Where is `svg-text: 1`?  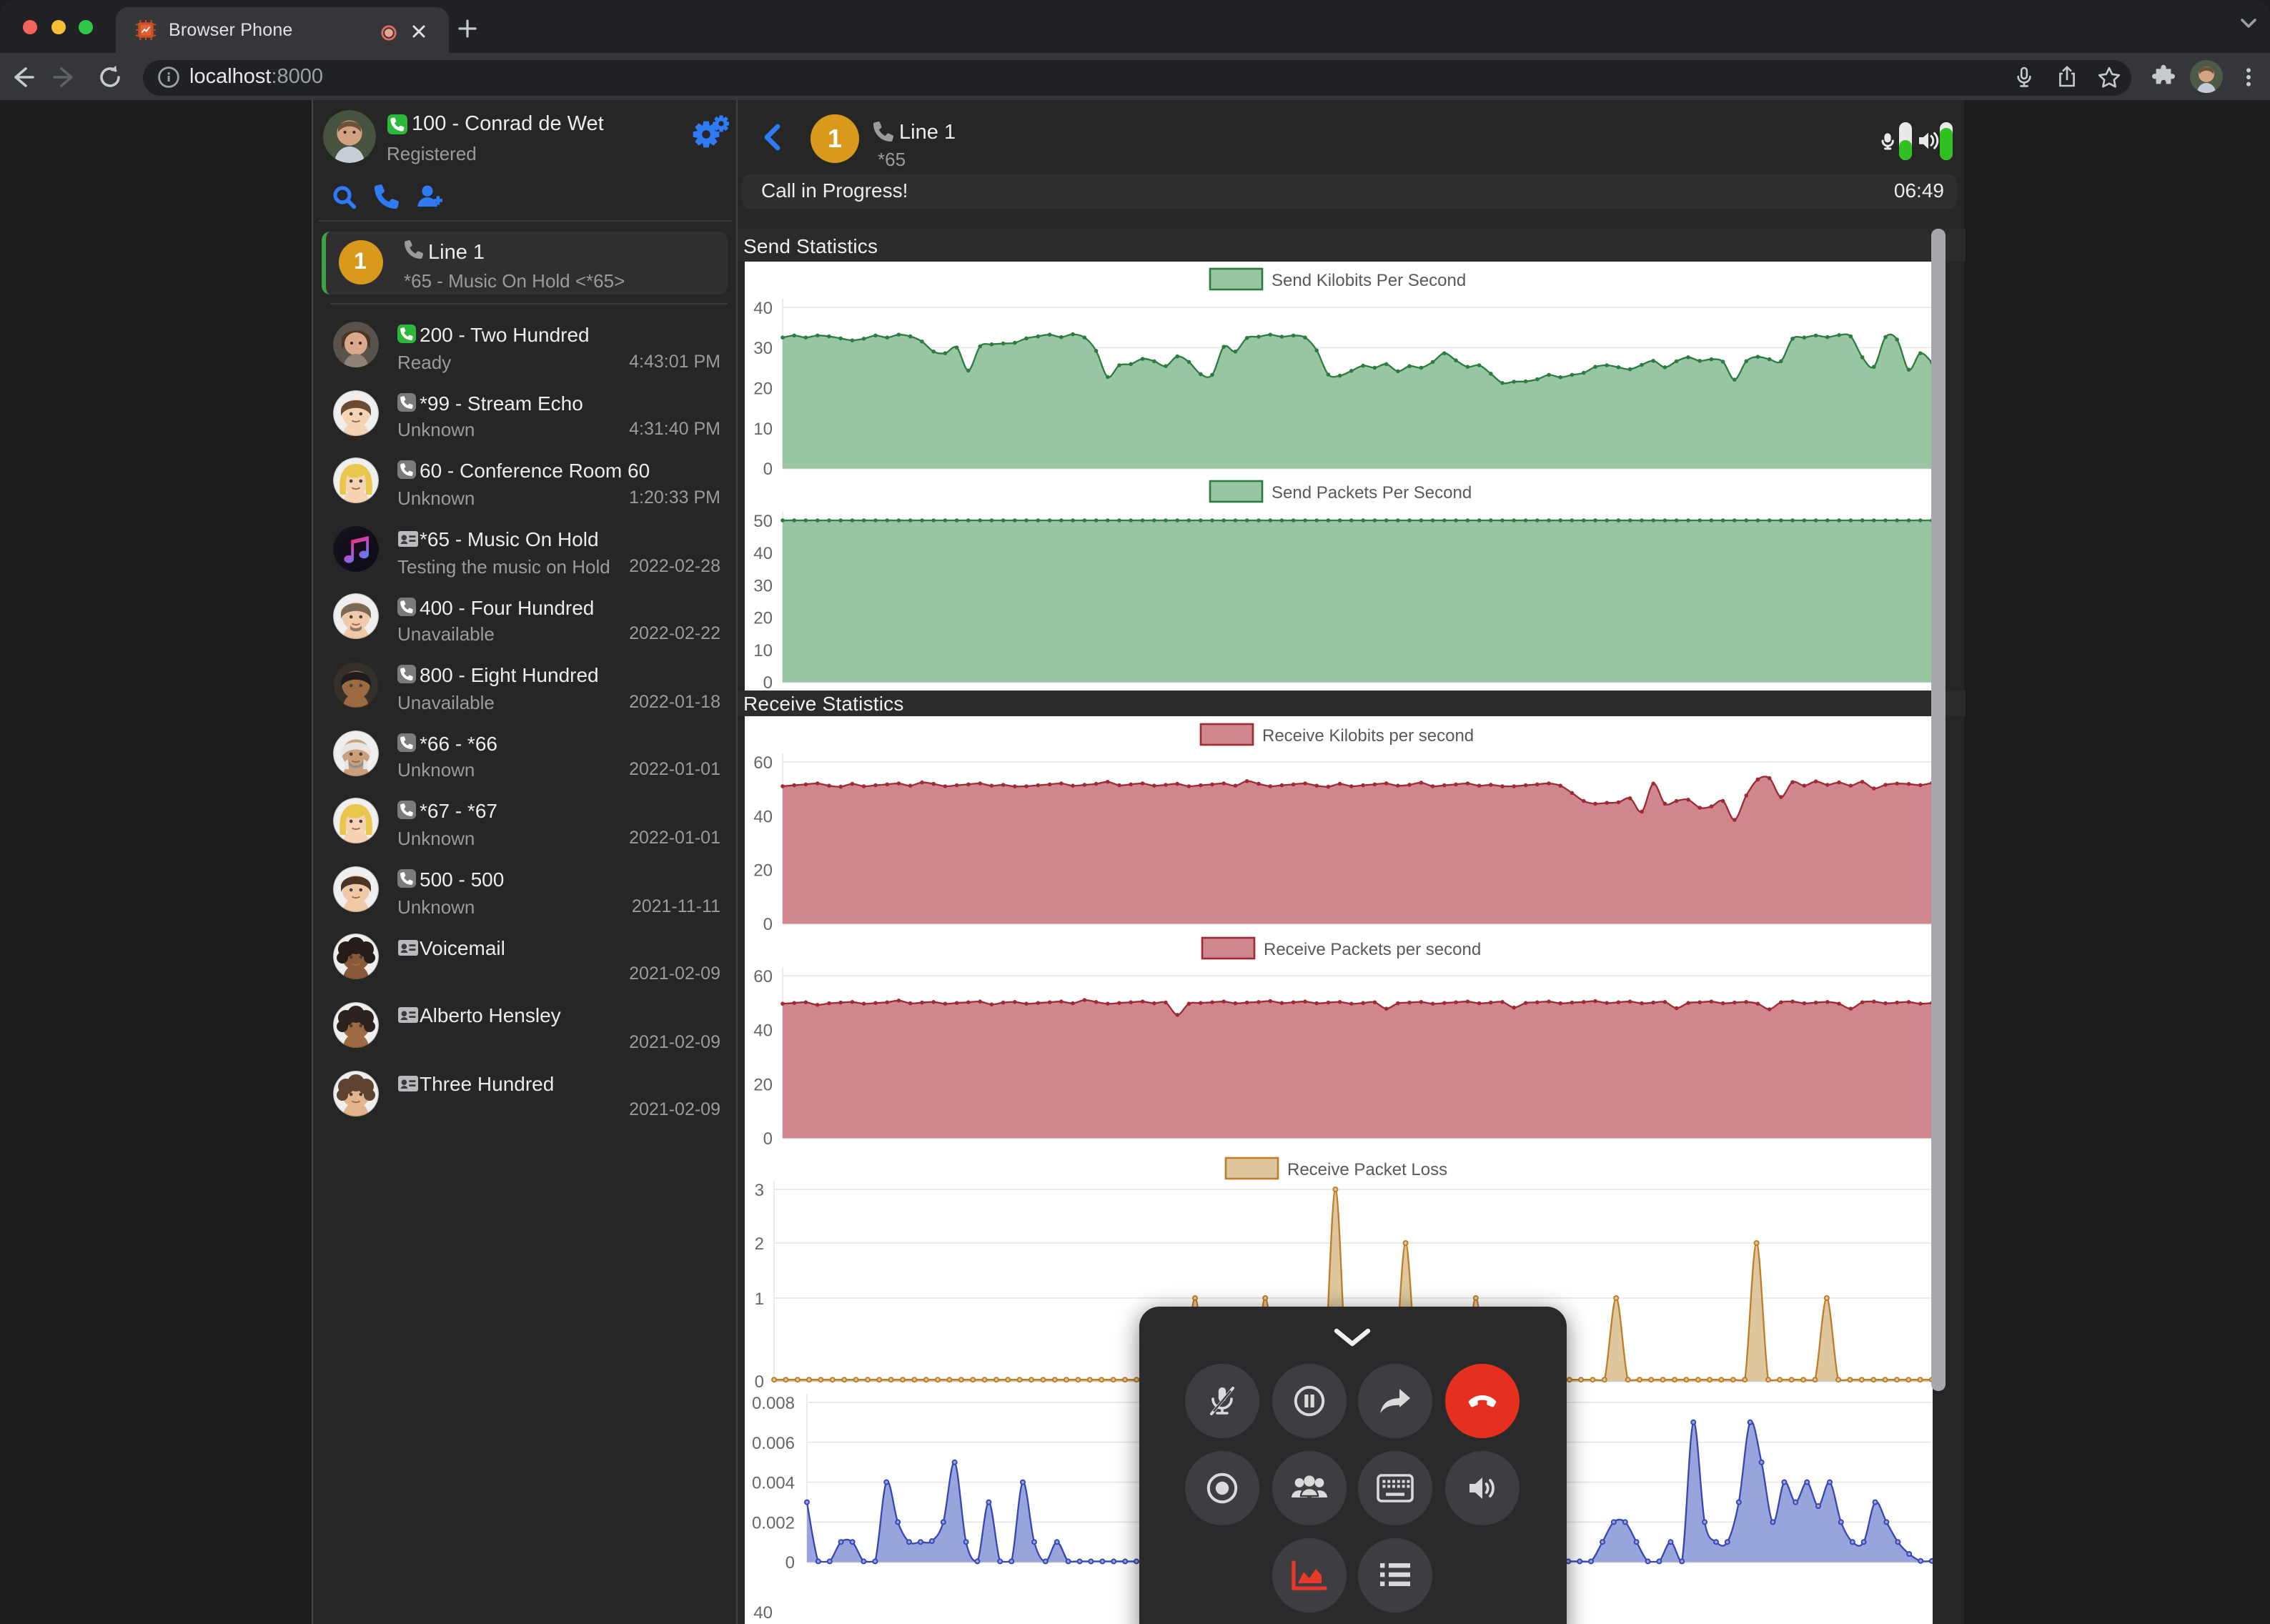
svg-text: 1 is located at coordinates (758, 1299).